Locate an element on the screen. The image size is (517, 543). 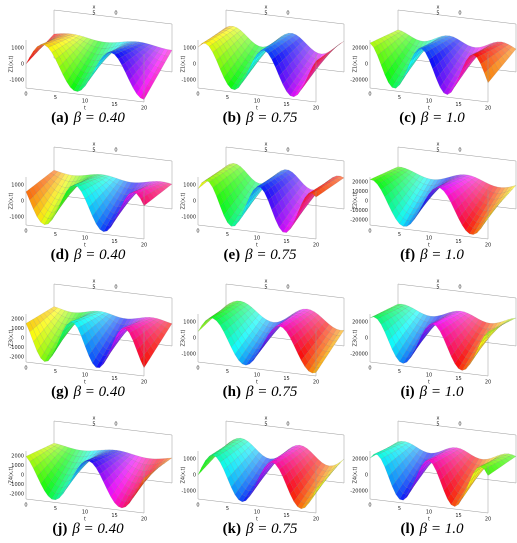
z-axis-label: Z3(x,t) is located at coordinates (184, 337).